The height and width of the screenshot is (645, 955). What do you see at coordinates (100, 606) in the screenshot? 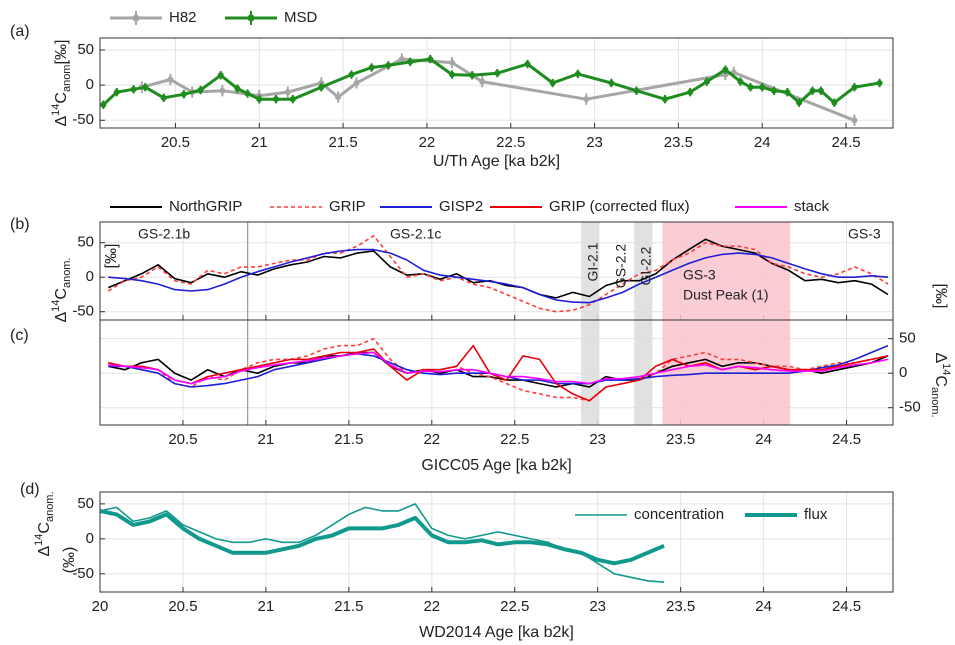
I see `x-tick-label: 20` at bounding box center [100, 606].